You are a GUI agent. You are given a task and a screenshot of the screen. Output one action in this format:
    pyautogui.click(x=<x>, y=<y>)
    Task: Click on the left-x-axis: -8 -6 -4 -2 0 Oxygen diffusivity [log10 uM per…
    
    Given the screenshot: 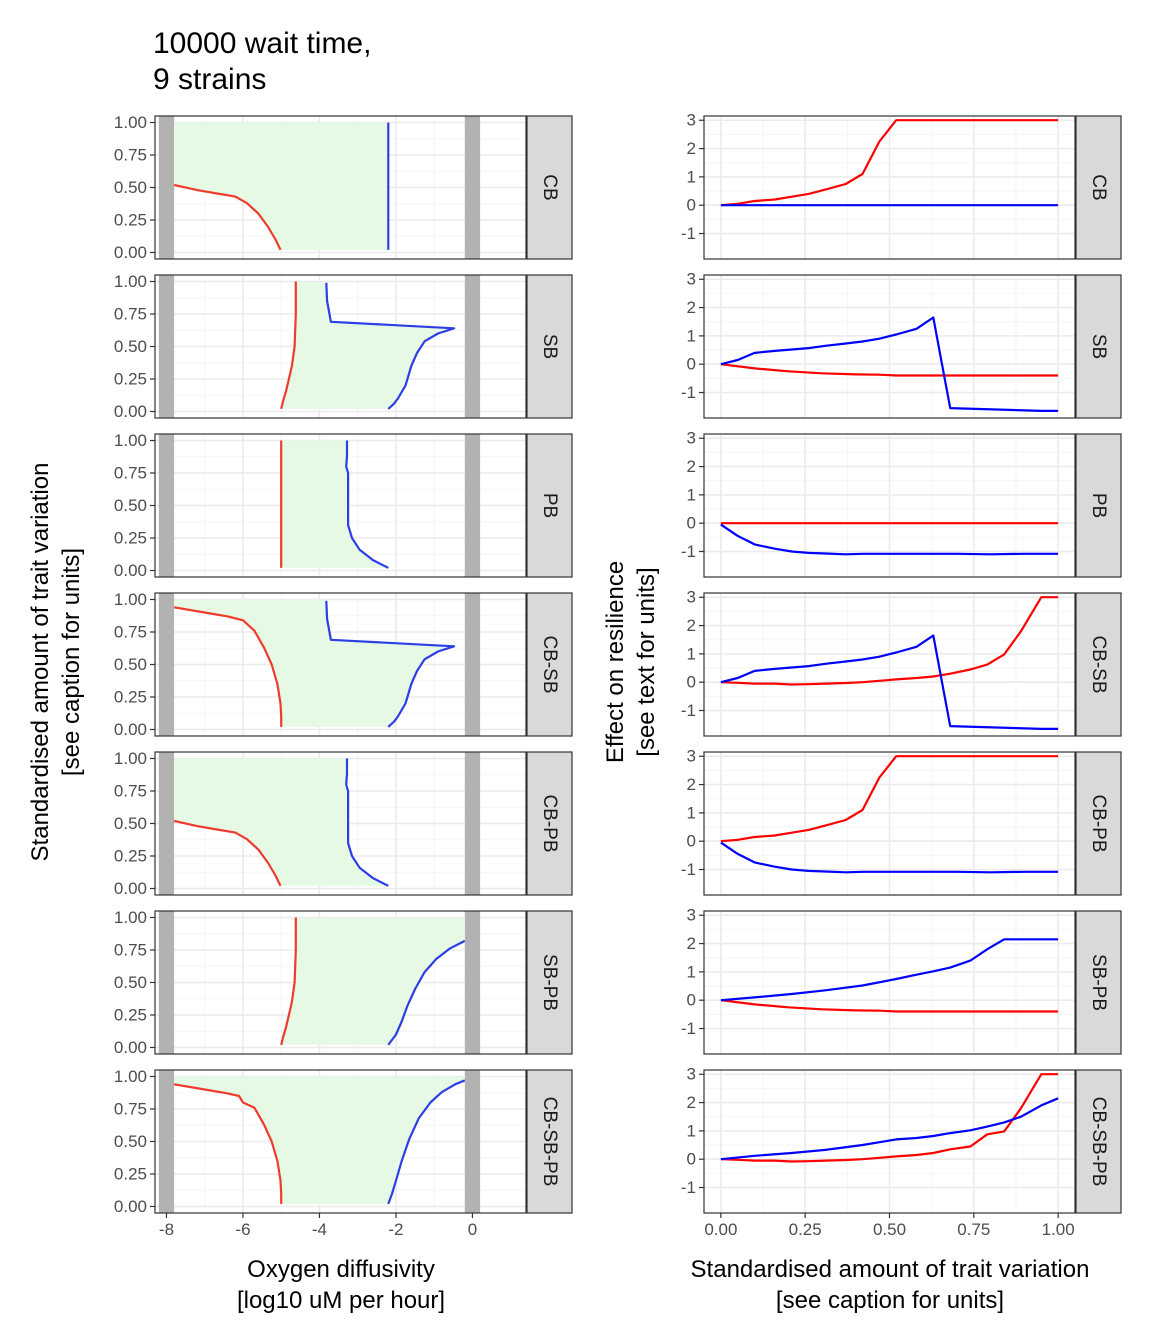 What is the action you would take?
    pyautogui.click(x=318, y=1263)
    